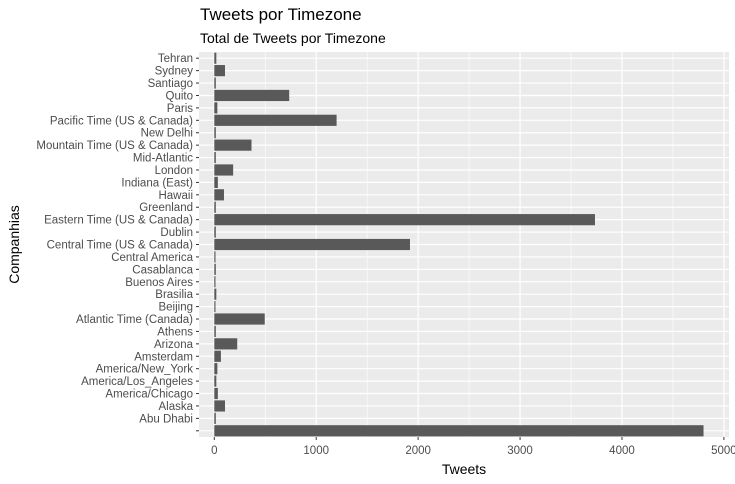  I want to click on chart-subtitle: Total de Tweets por Timezone, so click(293, 38).